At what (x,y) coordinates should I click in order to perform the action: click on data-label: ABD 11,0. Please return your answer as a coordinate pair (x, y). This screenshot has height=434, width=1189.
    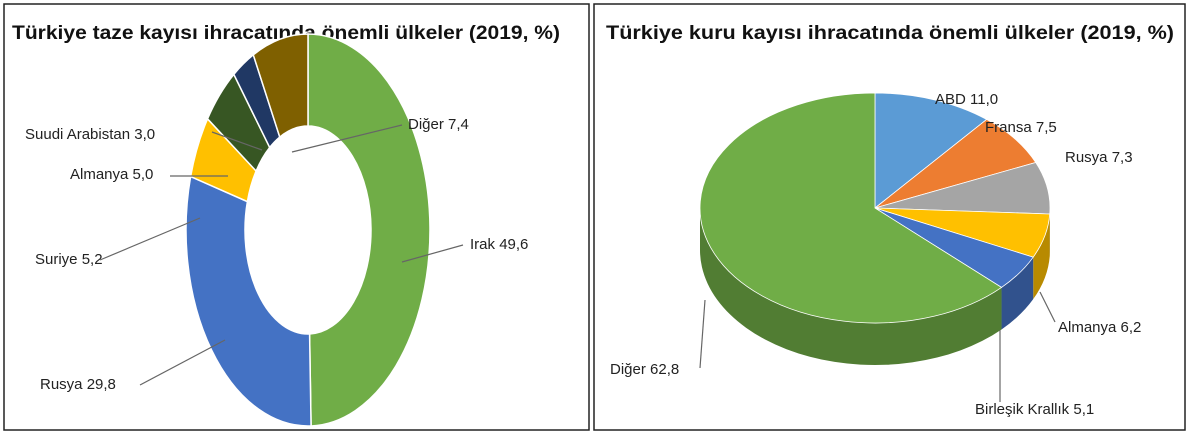
    Looking at the image, I should click on (966, 99).